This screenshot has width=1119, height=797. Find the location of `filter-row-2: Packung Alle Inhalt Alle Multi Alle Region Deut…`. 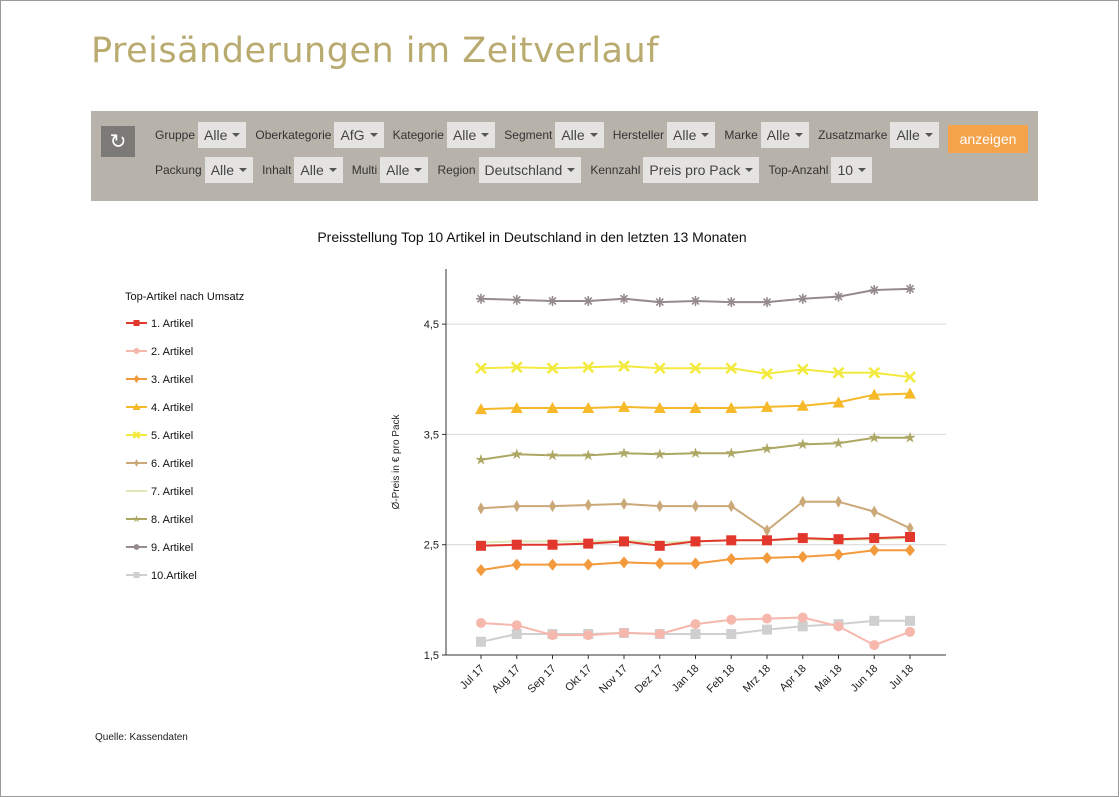

filter-row-2: Packung Alle Inhalt Alle Multi Alle Region Deut… is located at coordinates (518, 170).